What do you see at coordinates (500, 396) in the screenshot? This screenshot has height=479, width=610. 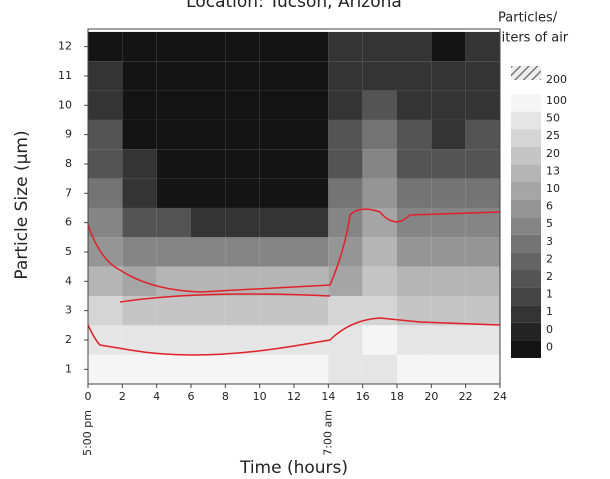 I see `x-tick-label: 24` at bounding box center [500, 396].